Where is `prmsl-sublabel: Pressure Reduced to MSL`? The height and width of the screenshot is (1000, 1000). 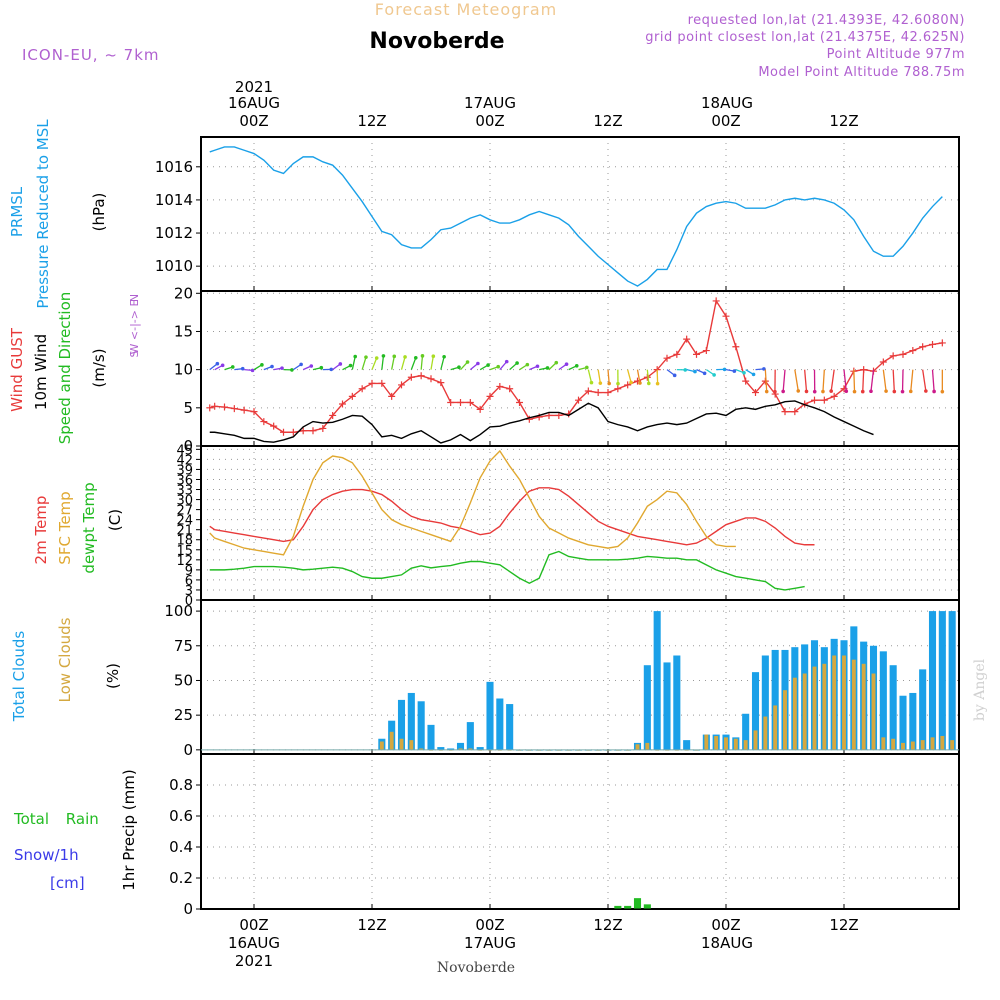 prmsl-sublabel: Pressure Reduced to MSL is located at coordinates (43, 214).